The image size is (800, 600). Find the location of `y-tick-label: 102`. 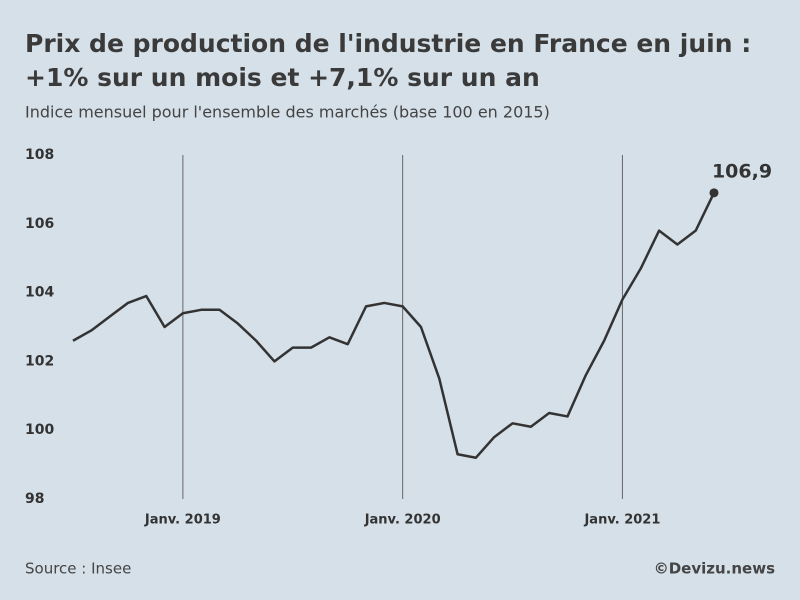

y-tick-label: 102 is located at coordinates (39, 361).